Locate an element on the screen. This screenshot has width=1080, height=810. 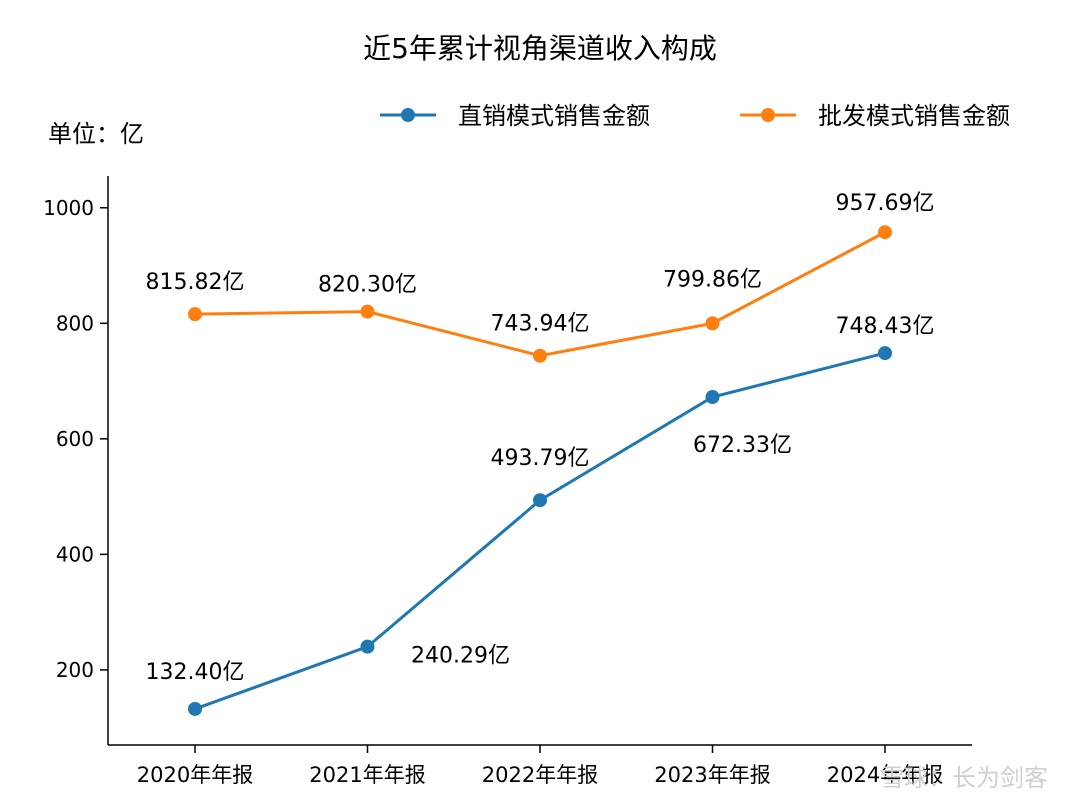
data-label: 132.40亿 is located at coordinates (195, 672).